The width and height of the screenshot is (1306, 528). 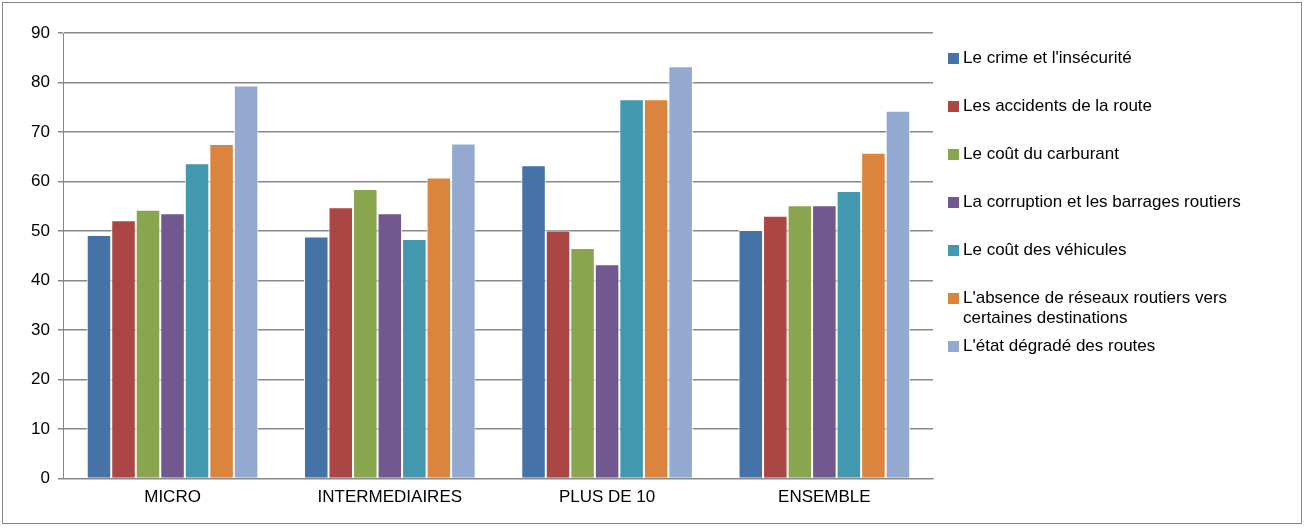 I want to click on y-tick-label: 90, so click(x=40, y=32).